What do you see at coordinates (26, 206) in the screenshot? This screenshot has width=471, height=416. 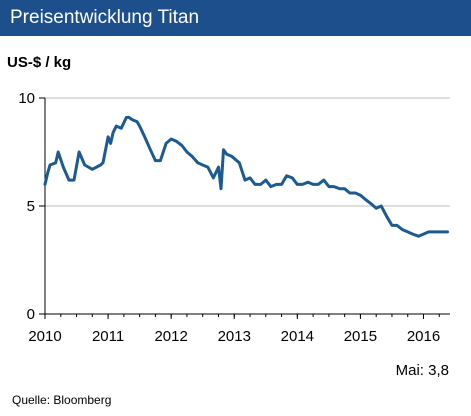 I see `y-tick-labels: 0 5 10` at bounding box center [26, 206].